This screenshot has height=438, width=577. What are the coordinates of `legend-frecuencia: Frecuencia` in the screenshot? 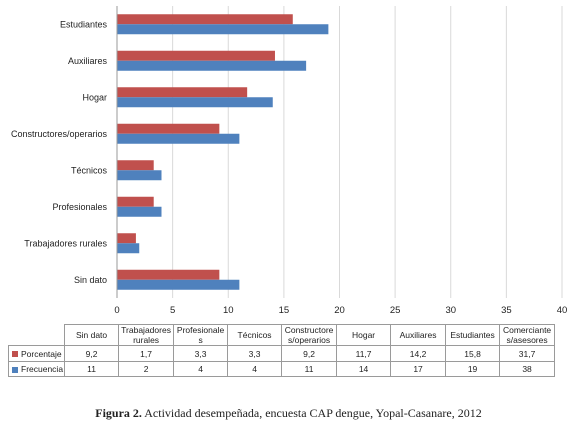 It's located at (36, 369).